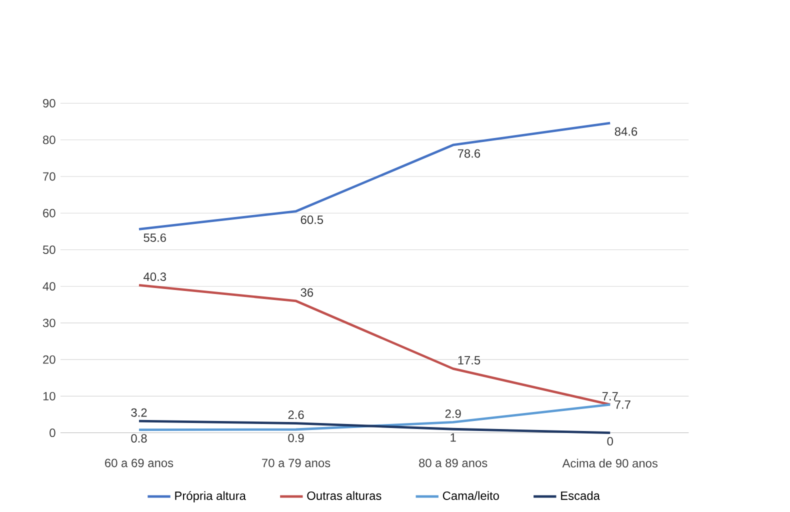  What do you see at coordinates (610, 463) in the screenshot?
I see `x-tick-label: Acima de 90 anos` at bounding box center [610, 463].